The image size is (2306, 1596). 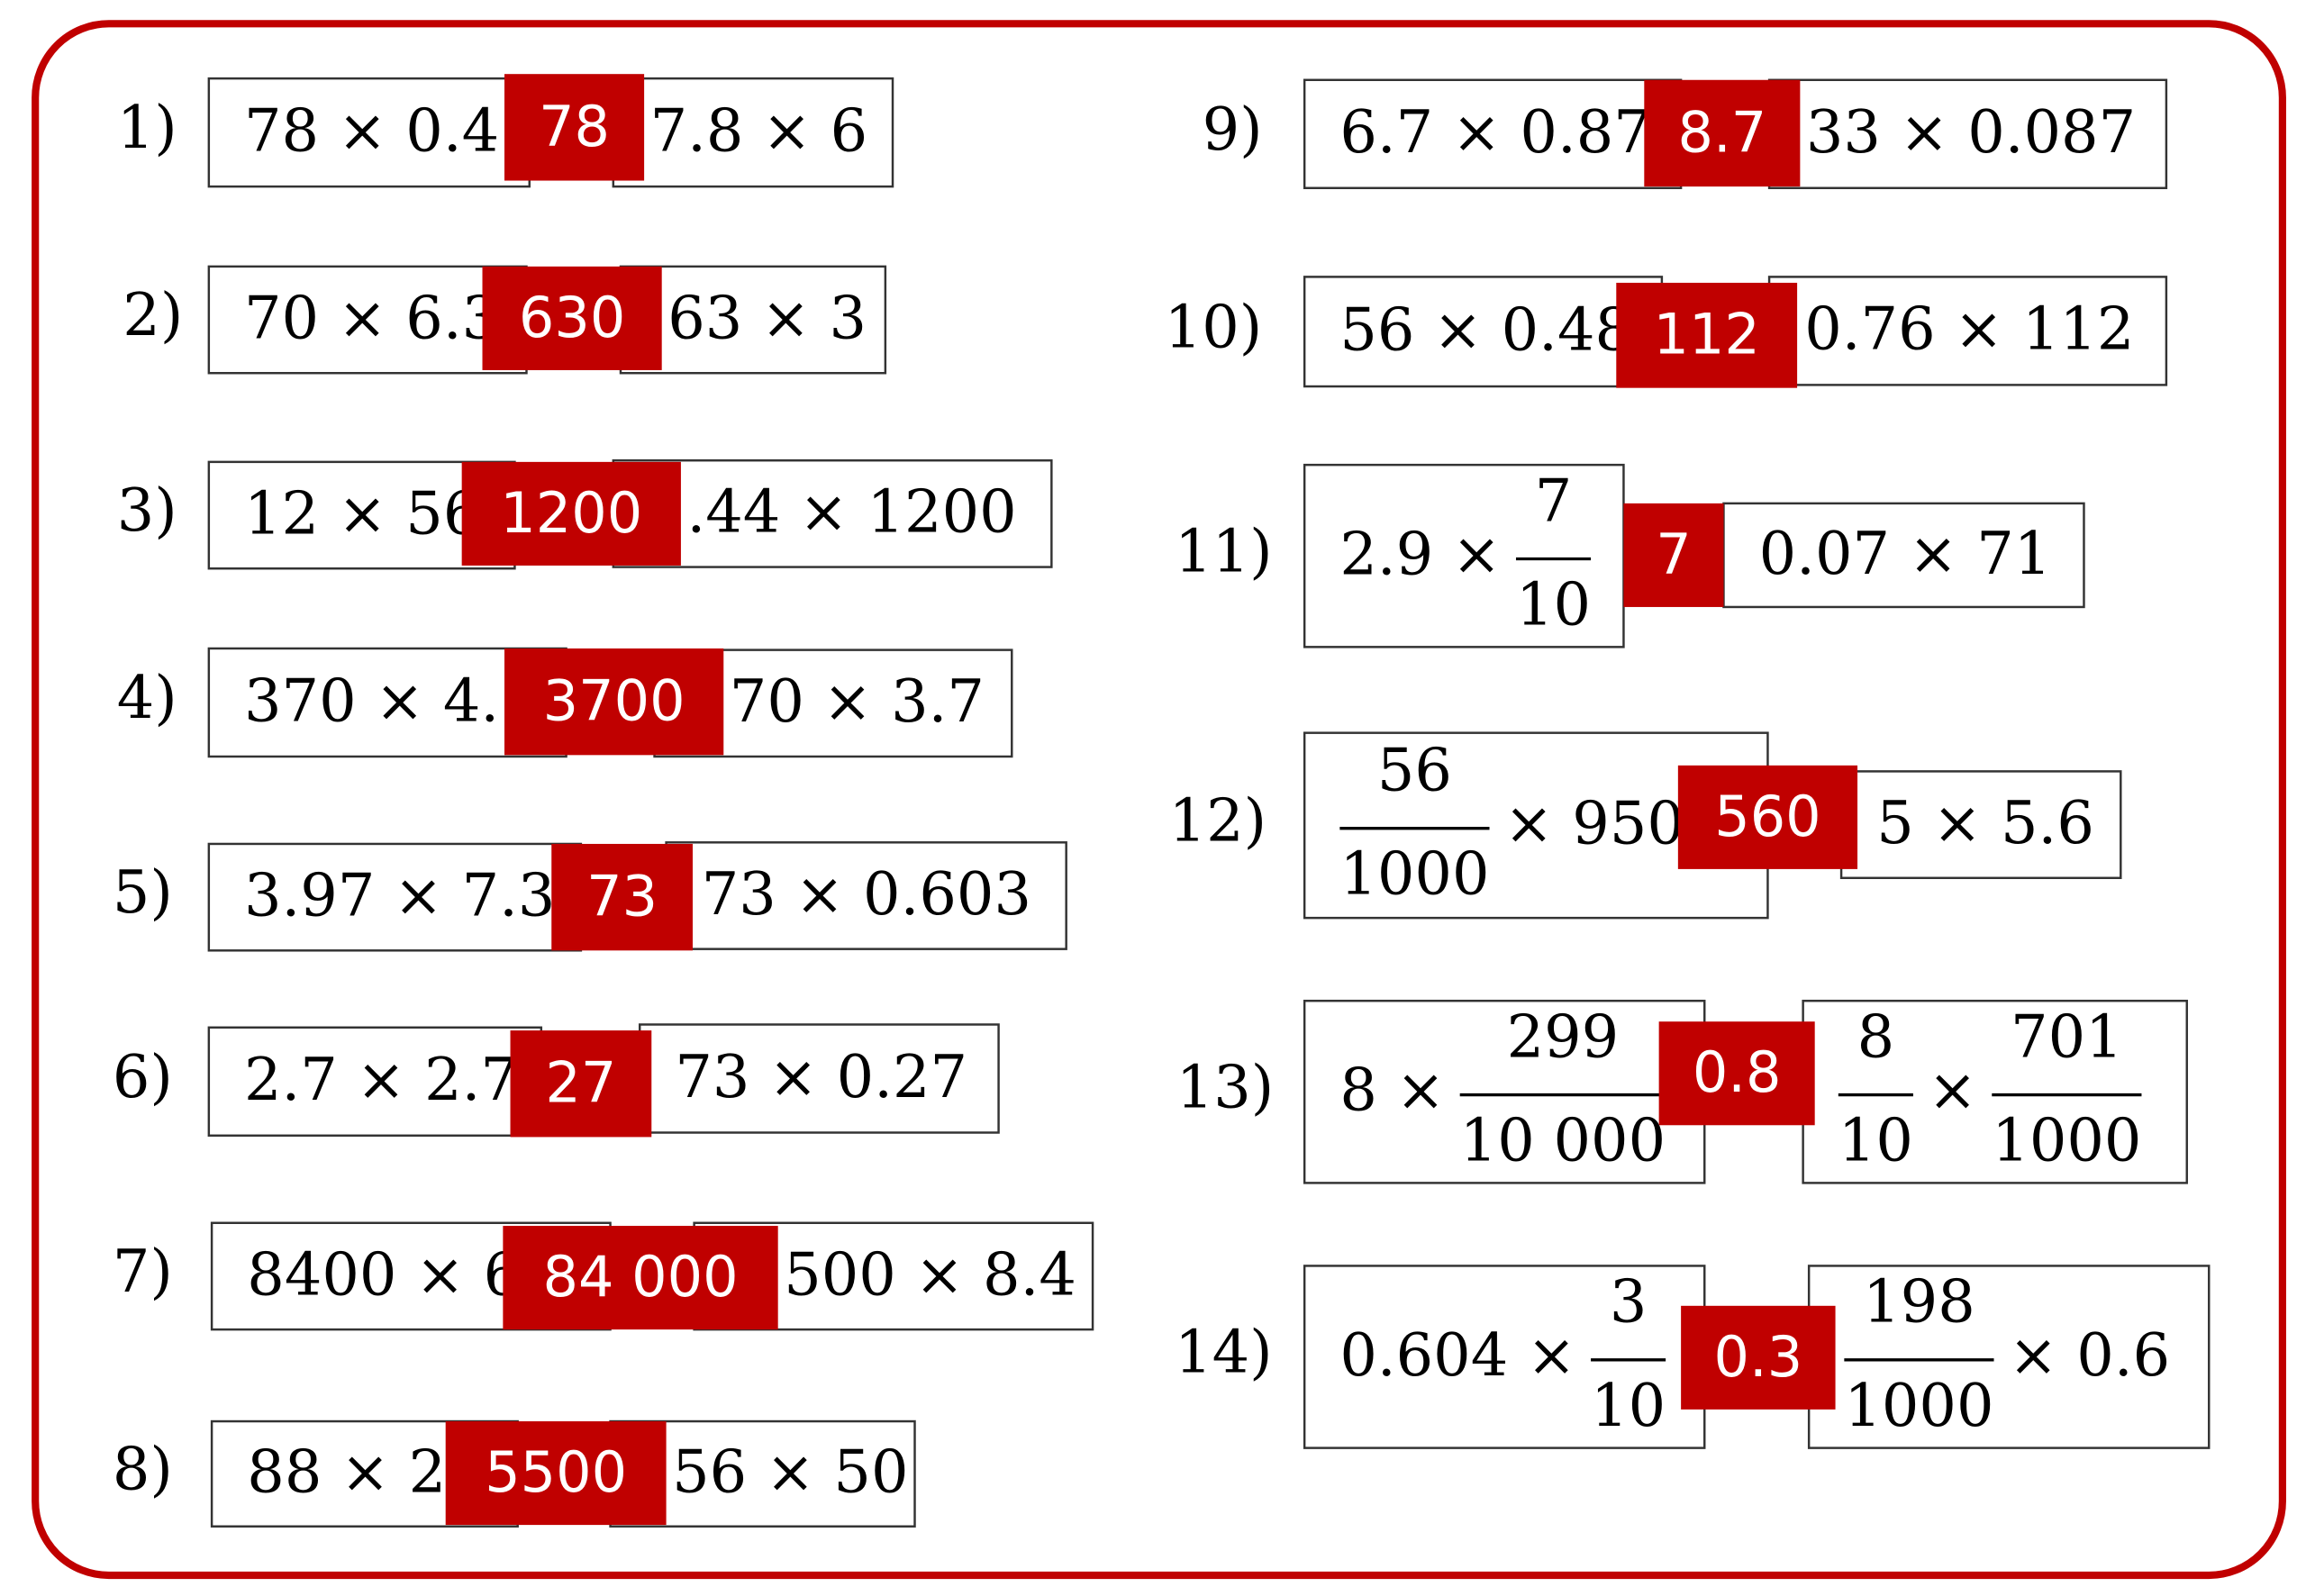 I want to click on item-number: 8), so click(x=143, y=1469).